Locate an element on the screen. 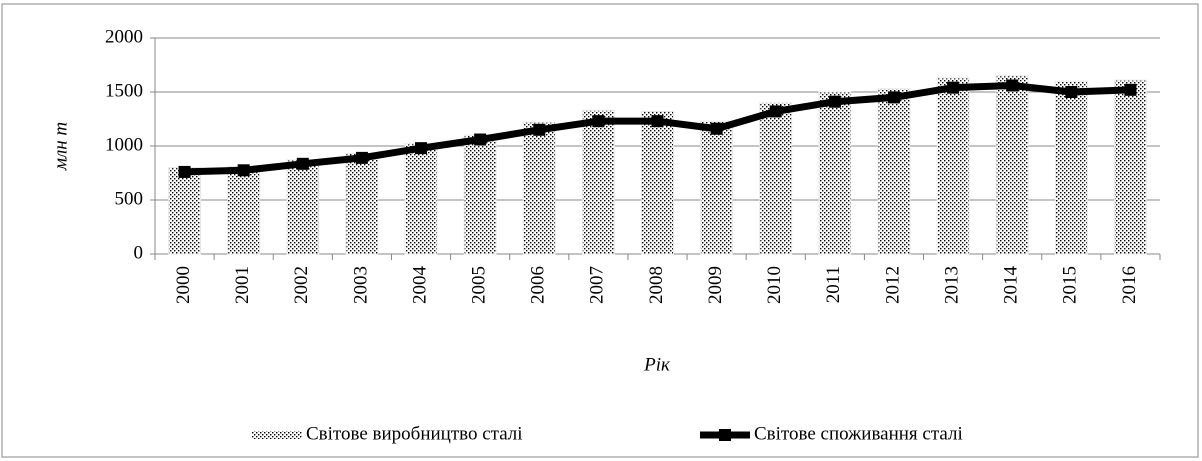  x-tick-label: 2003 is located at coordinates (360, 285).